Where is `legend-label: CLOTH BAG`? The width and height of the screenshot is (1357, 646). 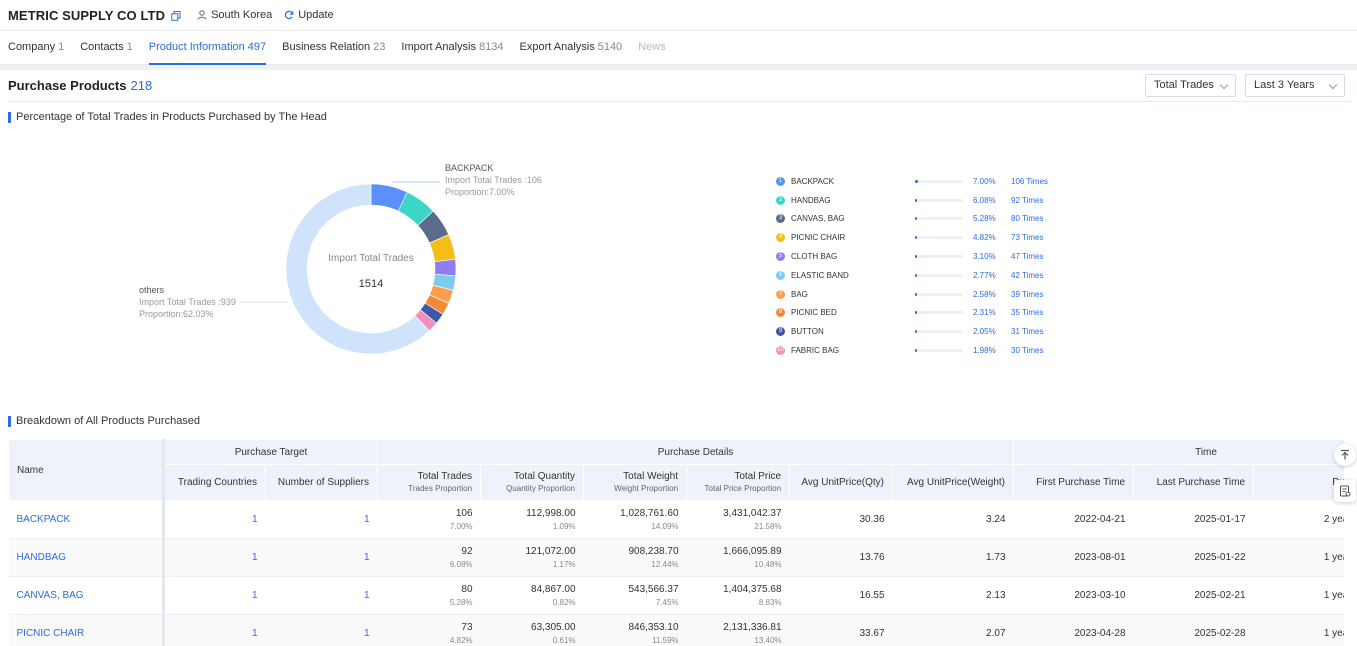
legend-label: CLOTH BAG is located at coordinates (853, 256).